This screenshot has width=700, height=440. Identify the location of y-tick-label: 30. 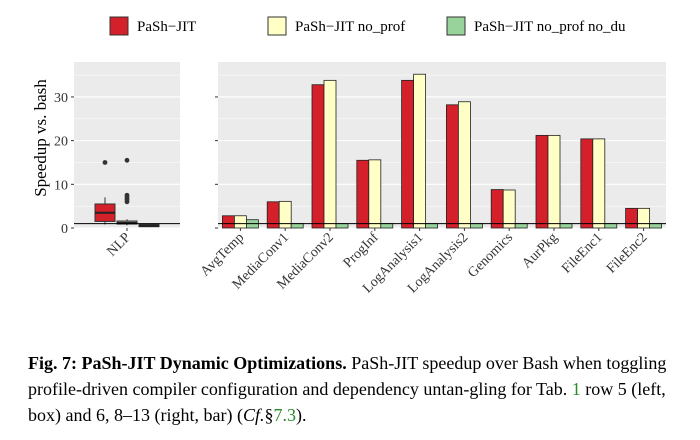
(61, 98).